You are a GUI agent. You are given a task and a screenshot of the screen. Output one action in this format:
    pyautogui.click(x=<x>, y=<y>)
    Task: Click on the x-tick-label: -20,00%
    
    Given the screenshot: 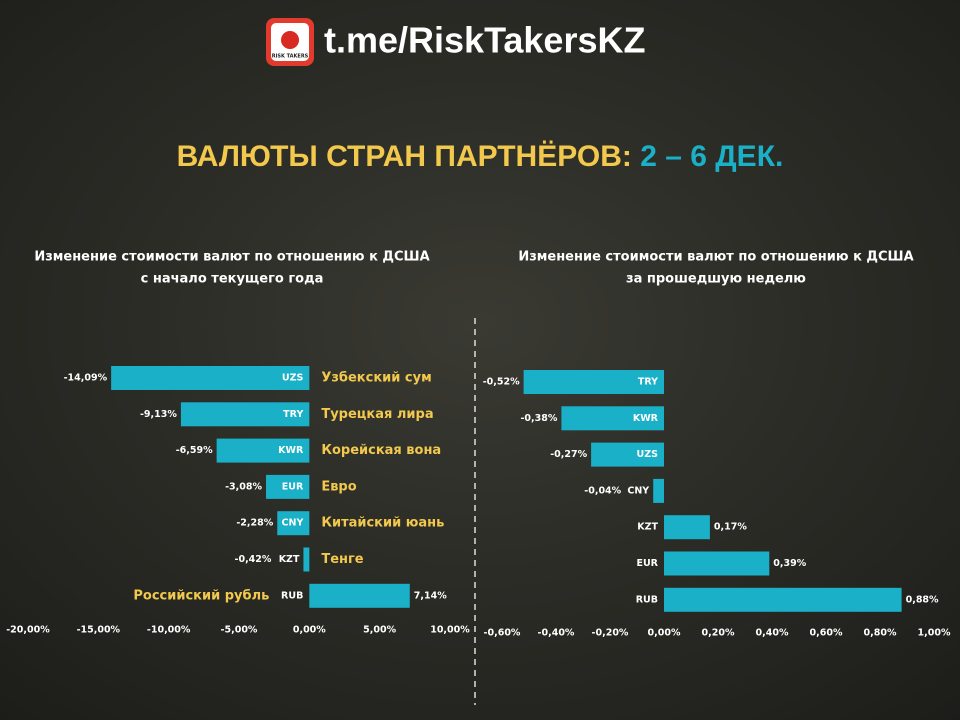 What is the action you would take?
    pyautogui.click(x=28, y=630)
    